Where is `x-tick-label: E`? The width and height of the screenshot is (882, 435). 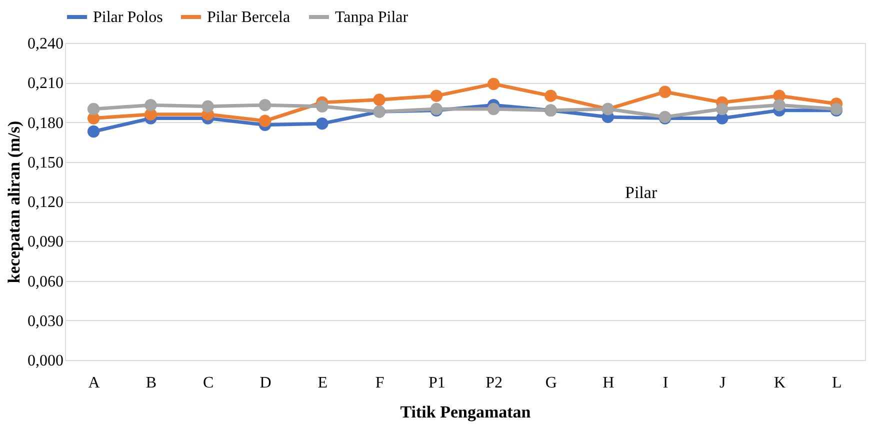 x-tick-label: E is located at coordinates (323, 383).